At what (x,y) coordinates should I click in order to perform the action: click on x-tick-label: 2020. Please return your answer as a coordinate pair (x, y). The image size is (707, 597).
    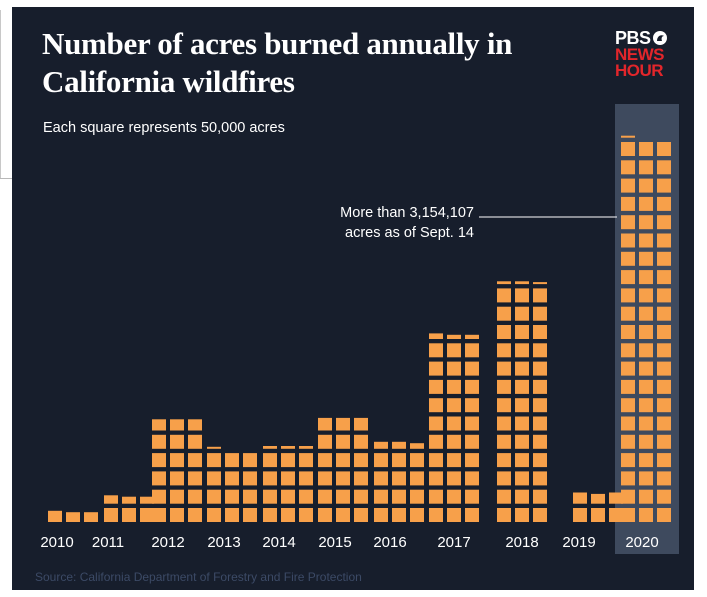
    Looking at the image, I should click on (641, 542).